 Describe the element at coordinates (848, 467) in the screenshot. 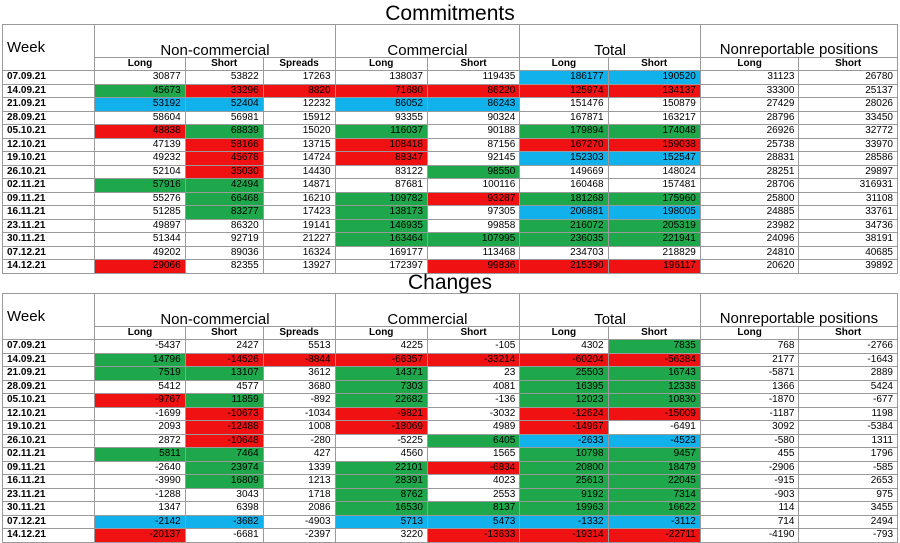

I see `value-cell: -585` at that location.